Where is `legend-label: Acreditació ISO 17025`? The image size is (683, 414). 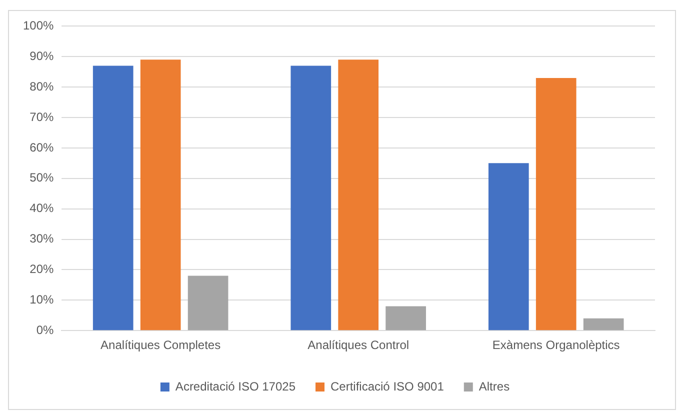
legend-label: Acreditació ISO 17025 is located at coordinates (235, 386).